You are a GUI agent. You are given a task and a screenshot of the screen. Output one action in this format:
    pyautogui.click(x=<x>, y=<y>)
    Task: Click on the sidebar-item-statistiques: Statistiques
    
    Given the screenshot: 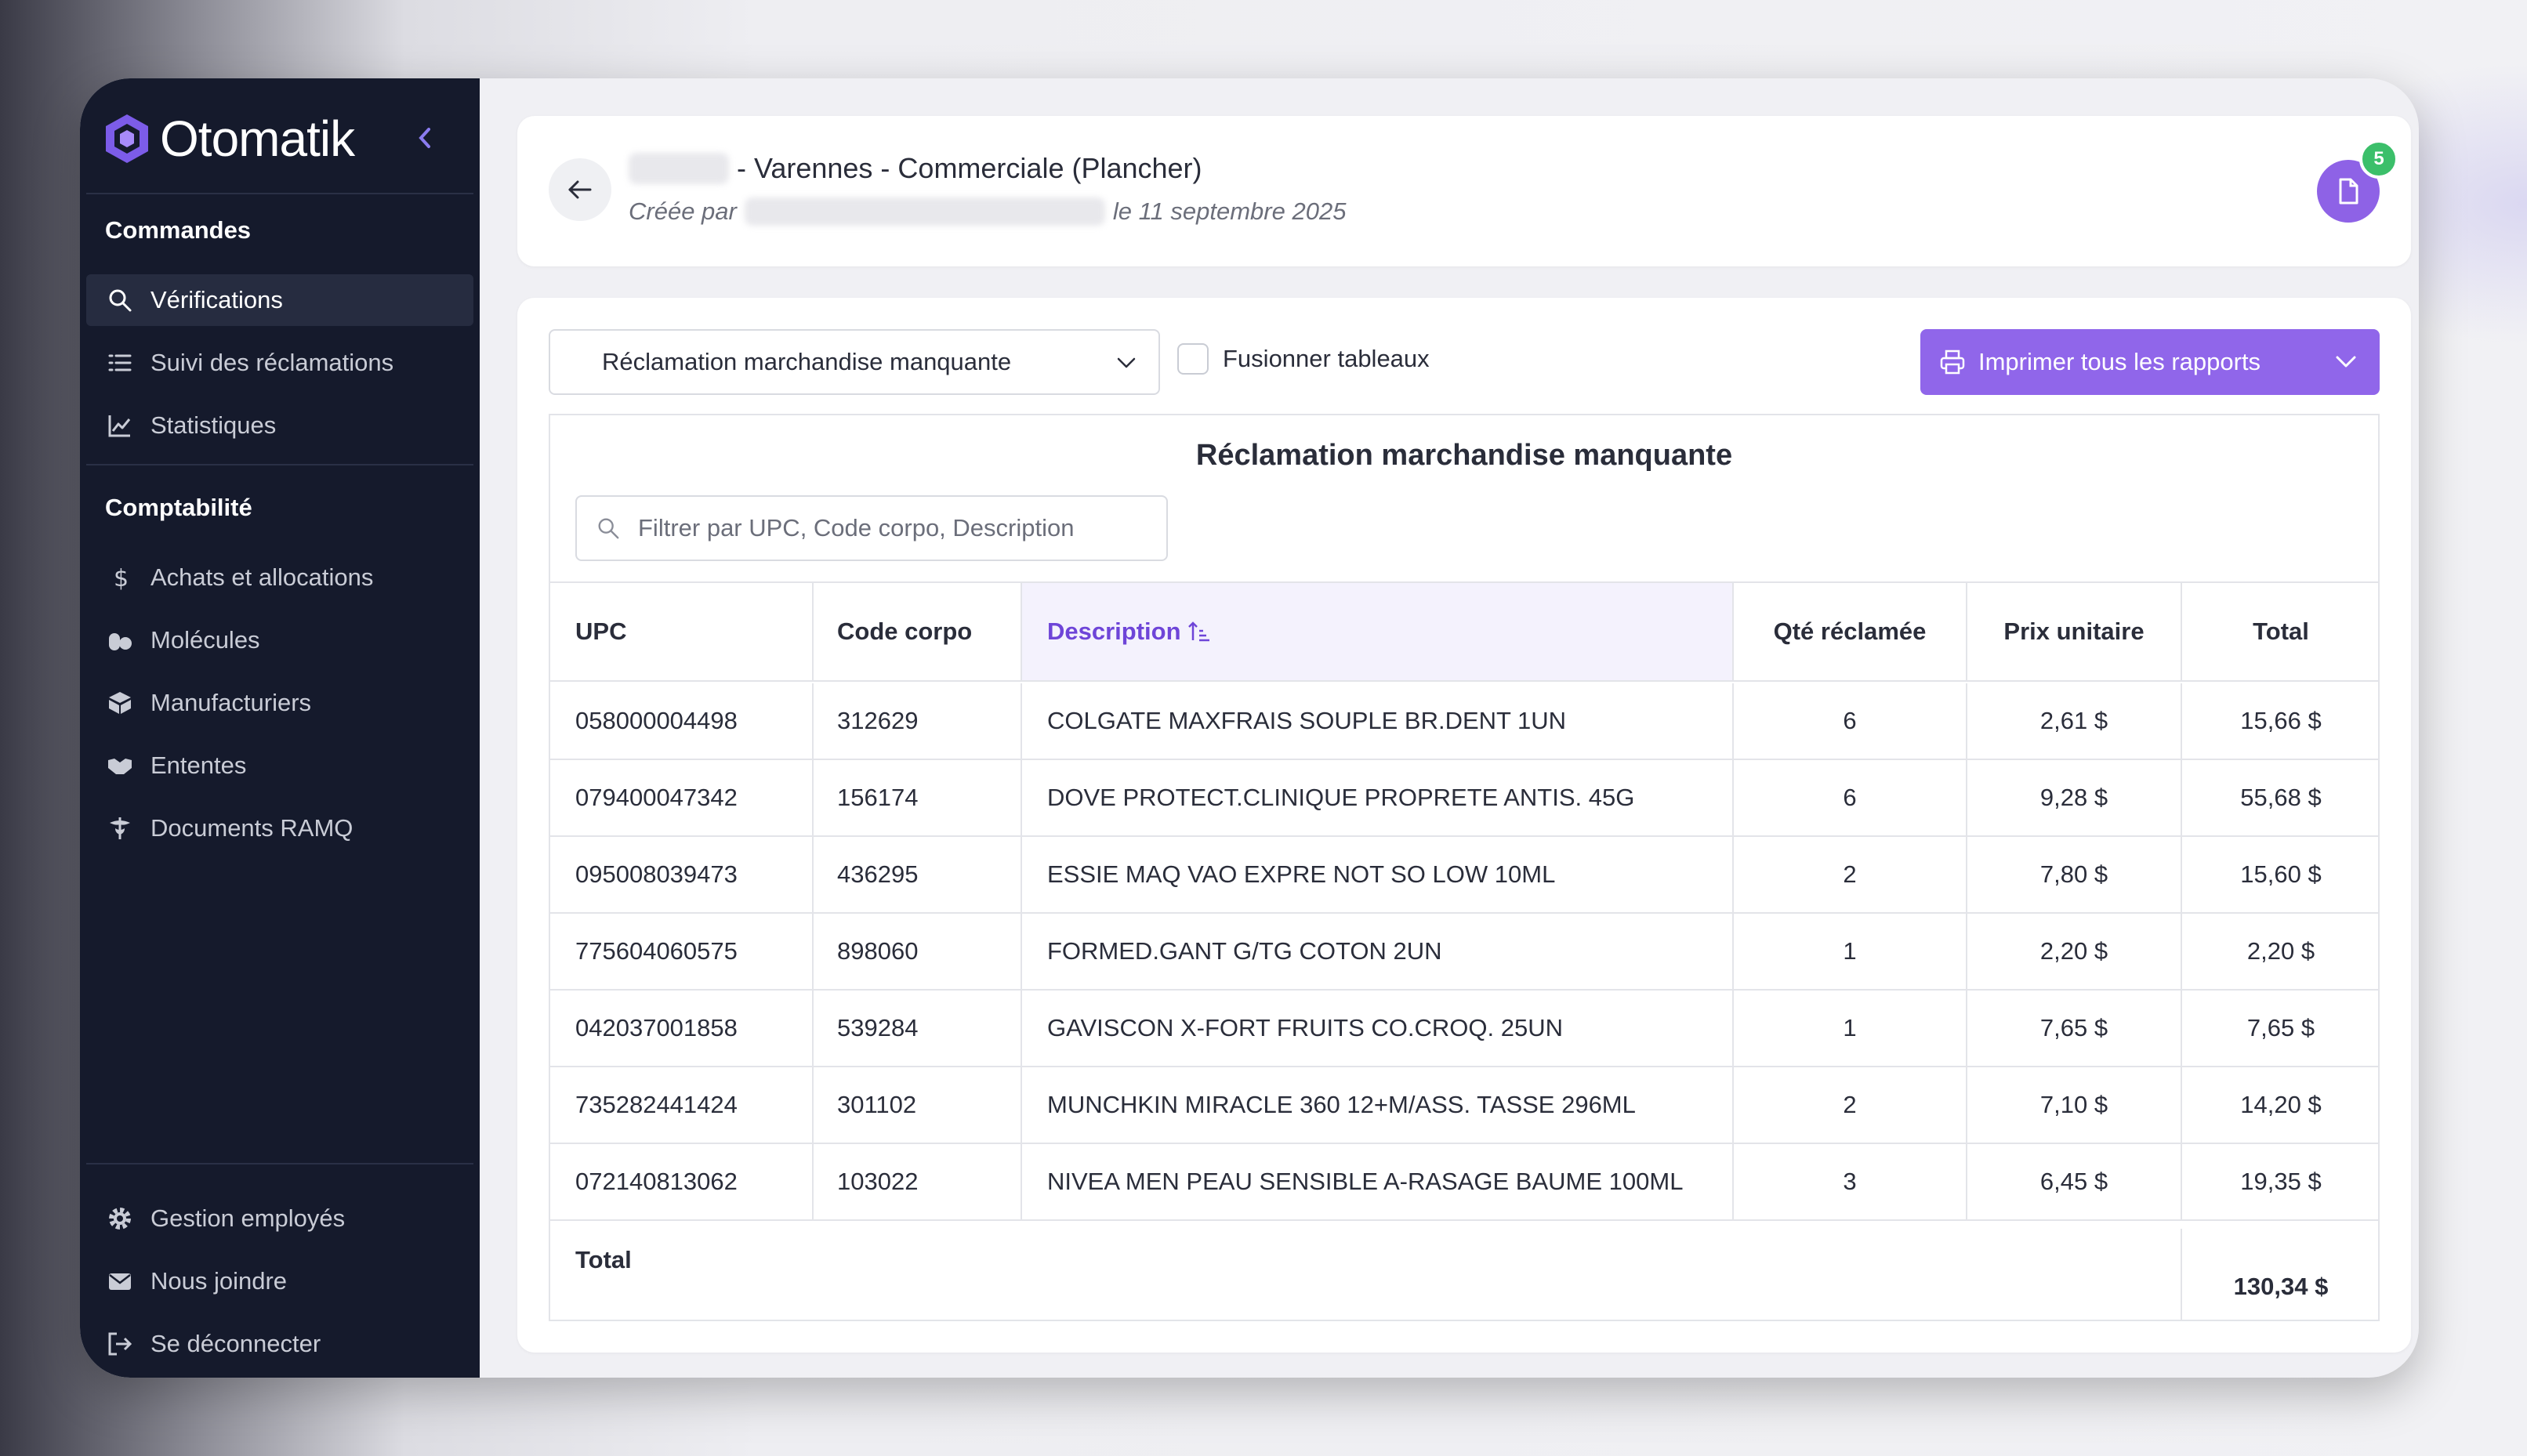 What is the action you would take?
    pyautogui.click(x=279, y=425)
    